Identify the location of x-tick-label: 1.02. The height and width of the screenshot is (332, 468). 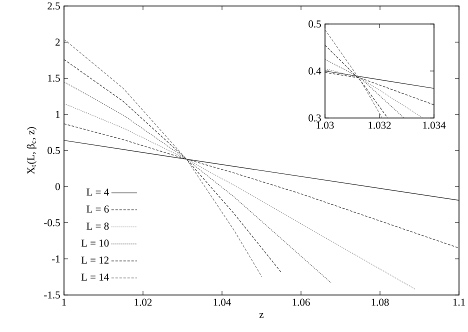
(143, 302).